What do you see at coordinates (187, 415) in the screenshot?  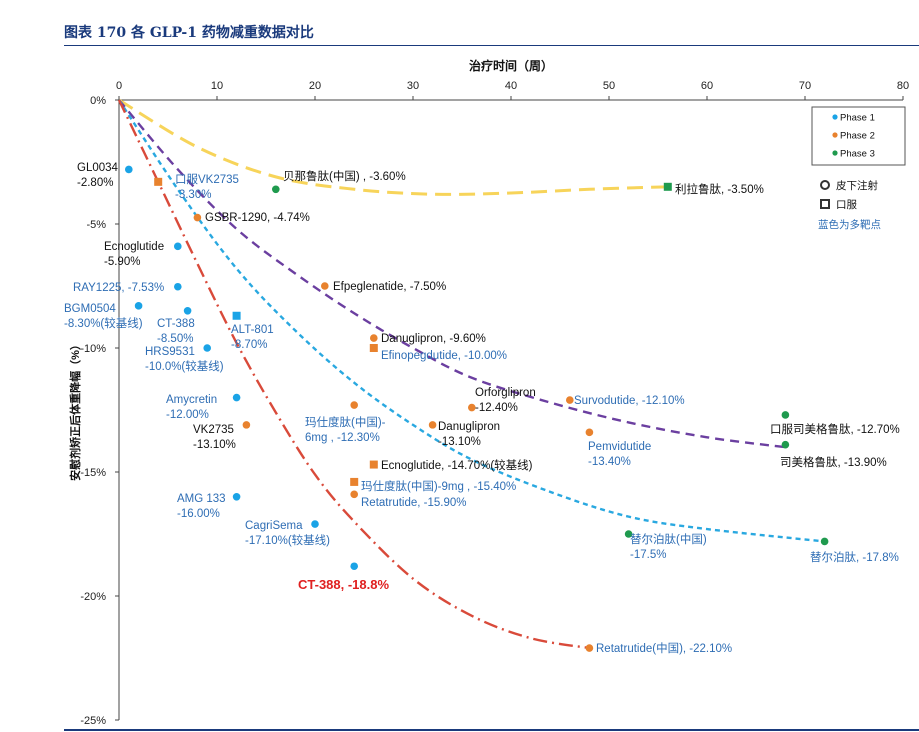 I see `data-label: -12.00%` at bounding box center [187, 415].